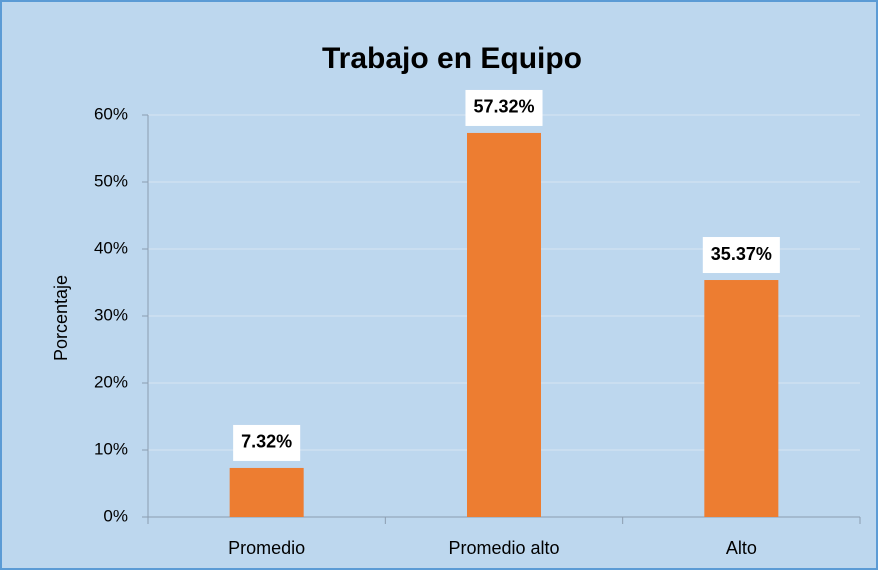 The width and height of the screenshot is (878, 570). What do you see at coordinates (111, 314) in the screenshot?
I see `y-tick-label: 30%` at bounding box center [111, 314].